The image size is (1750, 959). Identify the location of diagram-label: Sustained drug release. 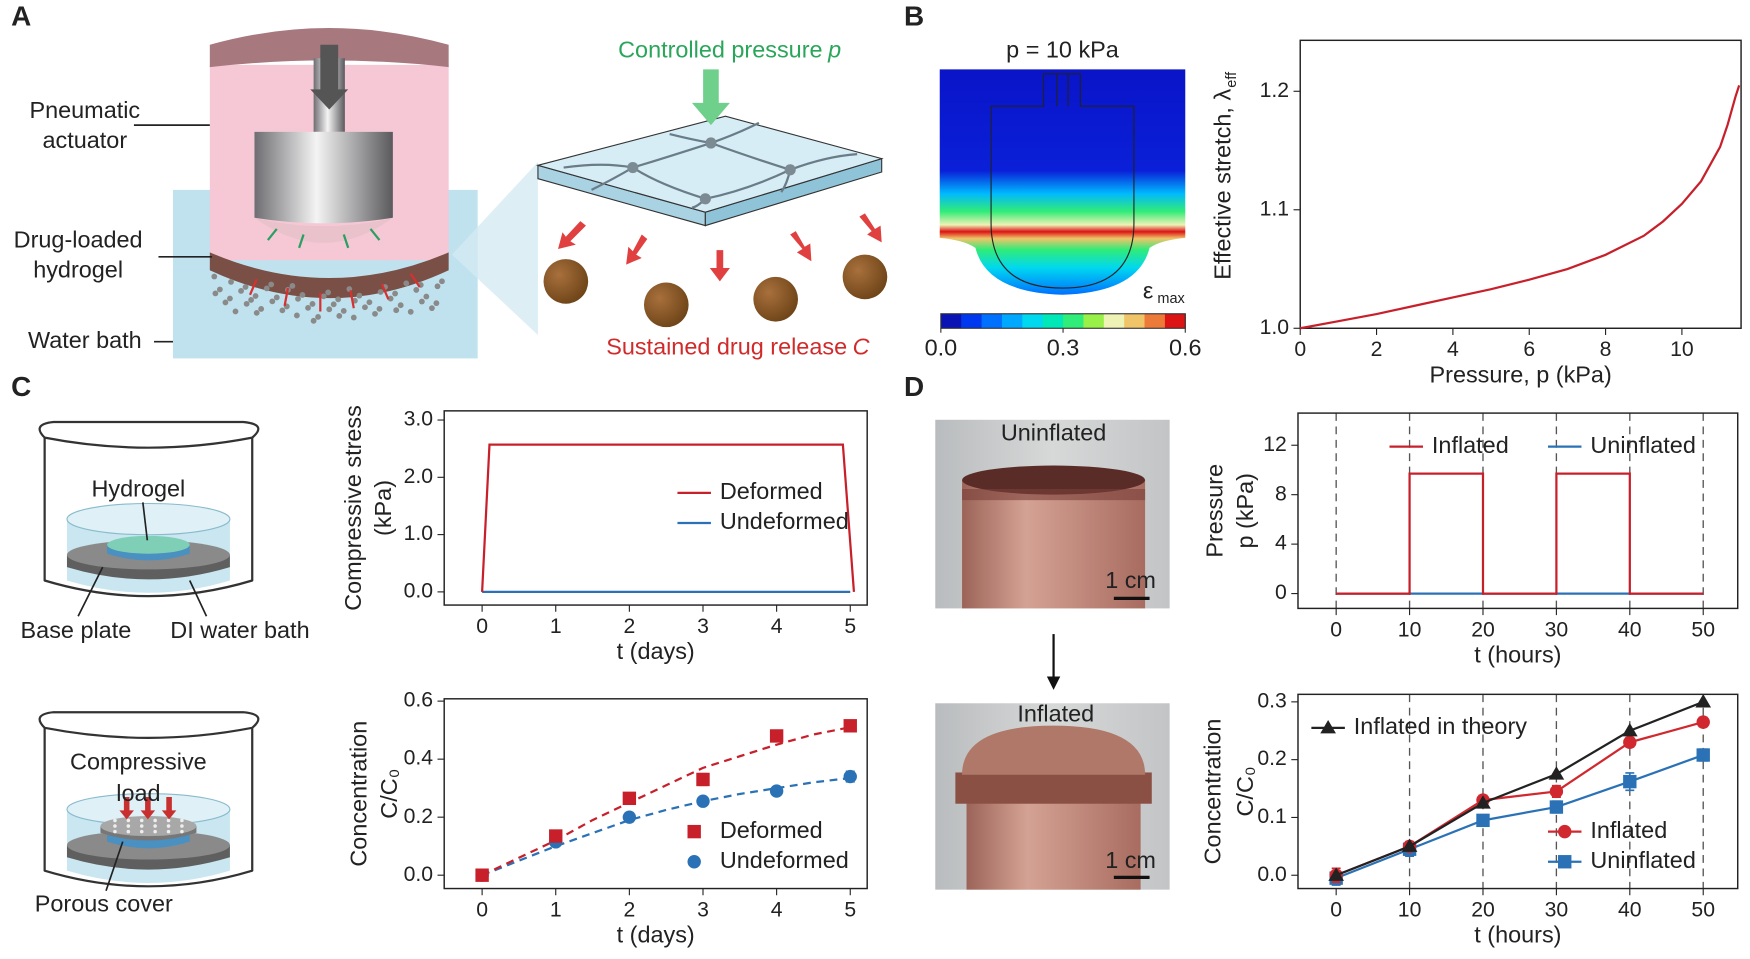
(726, 347).